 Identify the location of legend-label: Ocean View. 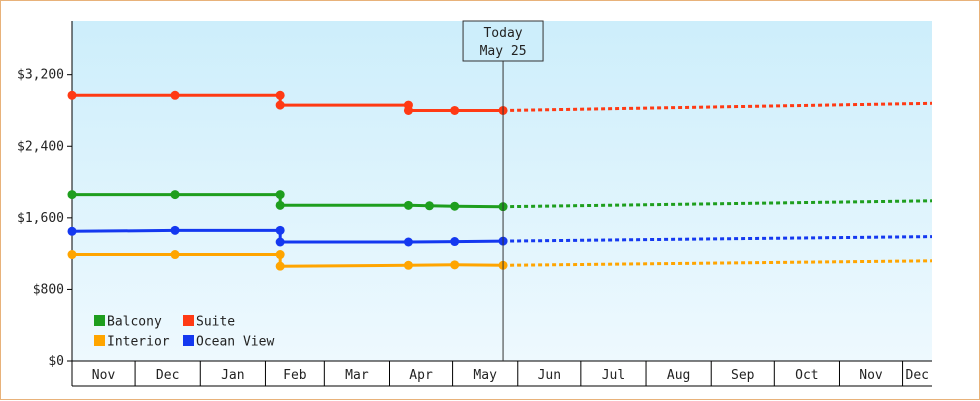
(235, 342).